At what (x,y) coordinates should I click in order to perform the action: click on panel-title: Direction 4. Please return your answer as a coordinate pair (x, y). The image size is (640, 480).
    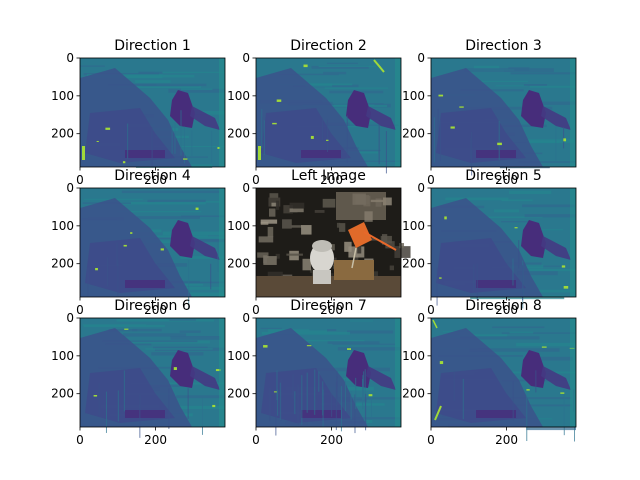
    Looking at the image, I should click on (152, 176).